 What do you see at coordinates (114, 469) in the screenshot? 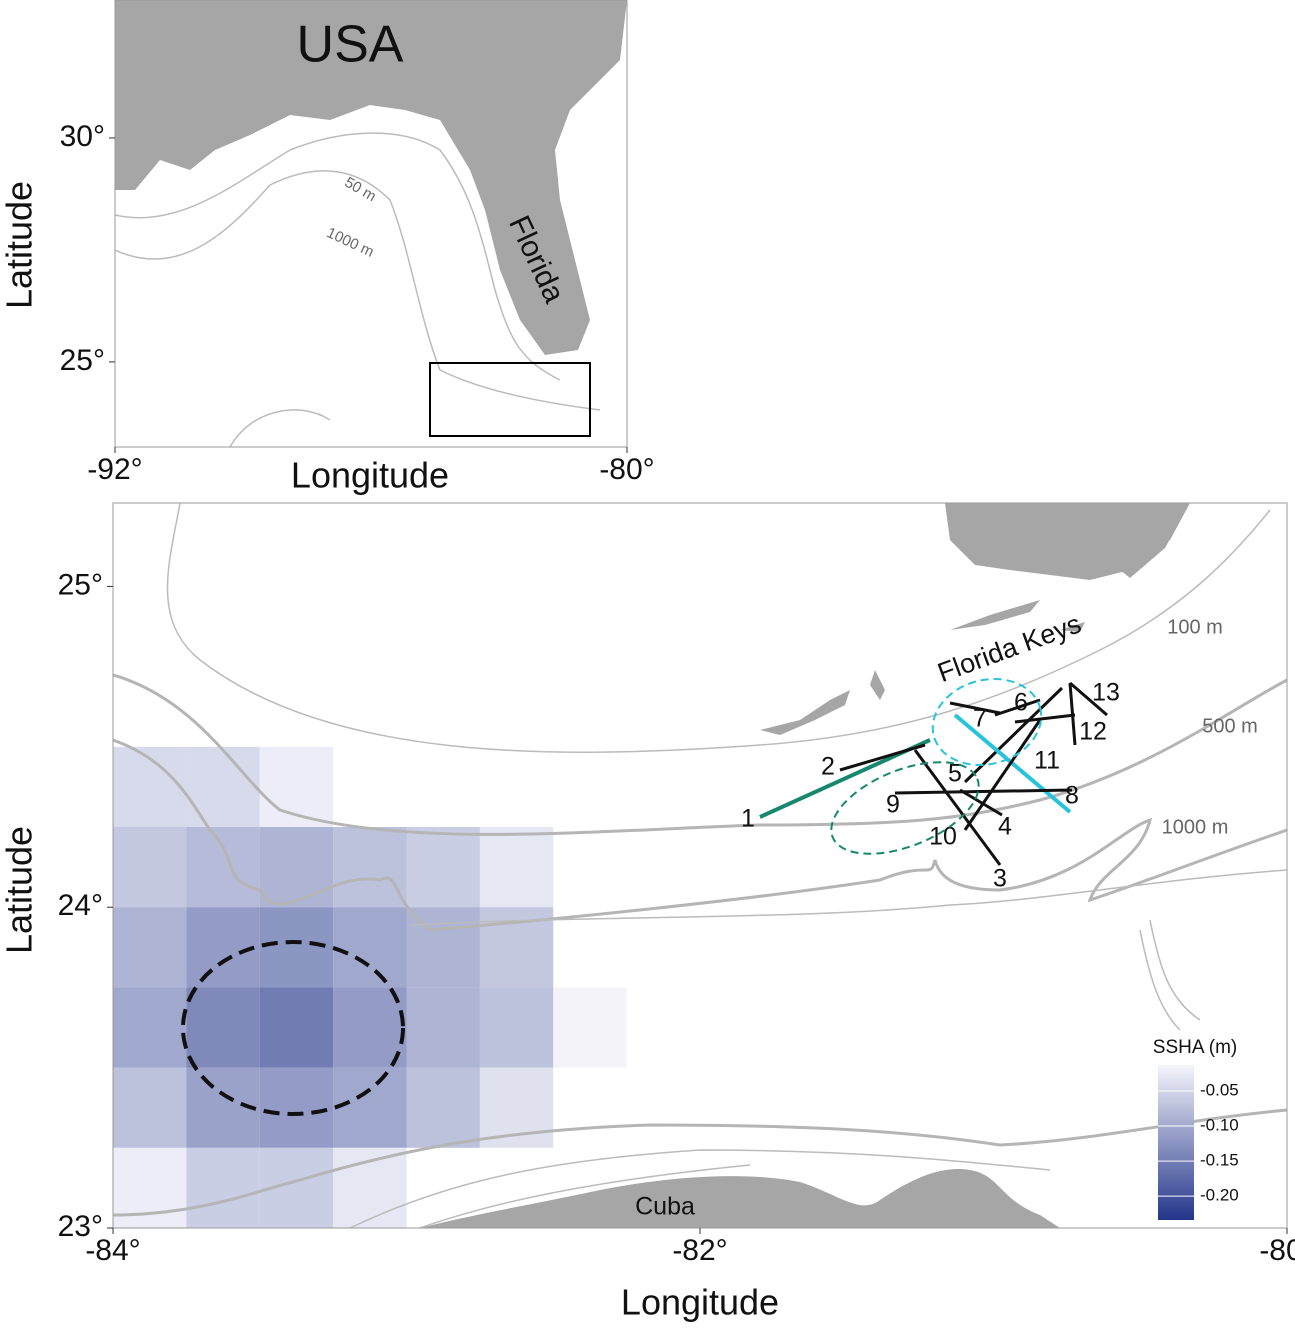
I see `x-tick-label: -92°` at bounding box center [114, 469].